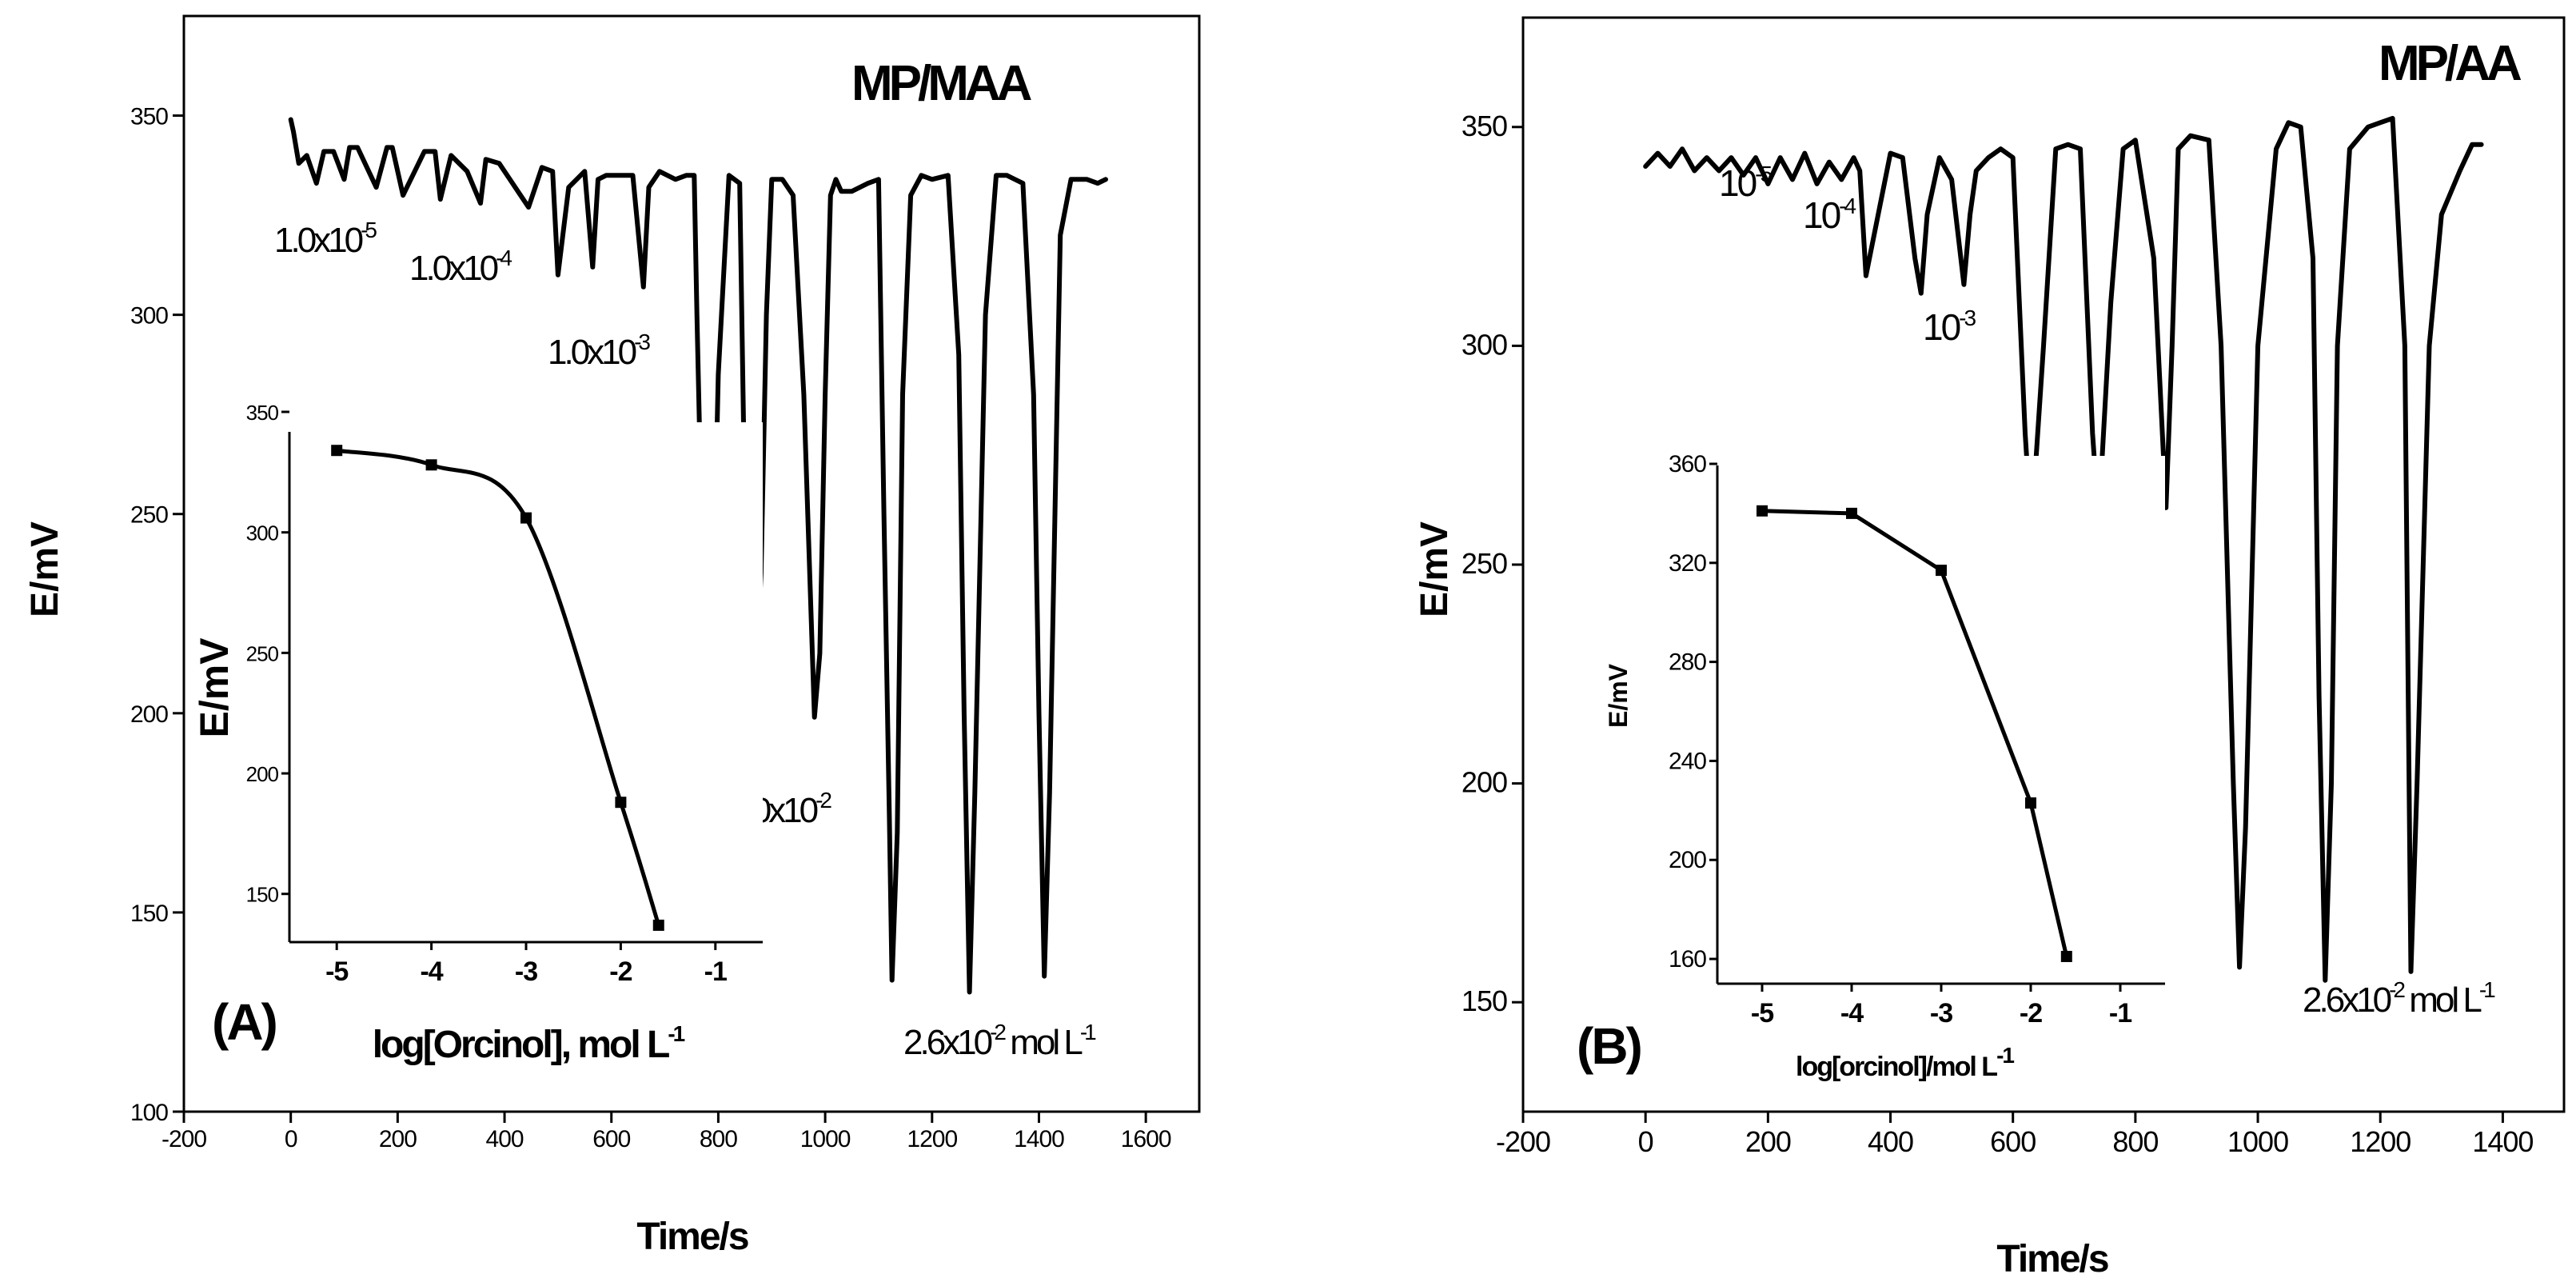  Describe the element at coordinates (999, 1041) in the screenshot. I see `panel-a-annotation-5: 2.6x10-2 mol L-1` at that location.